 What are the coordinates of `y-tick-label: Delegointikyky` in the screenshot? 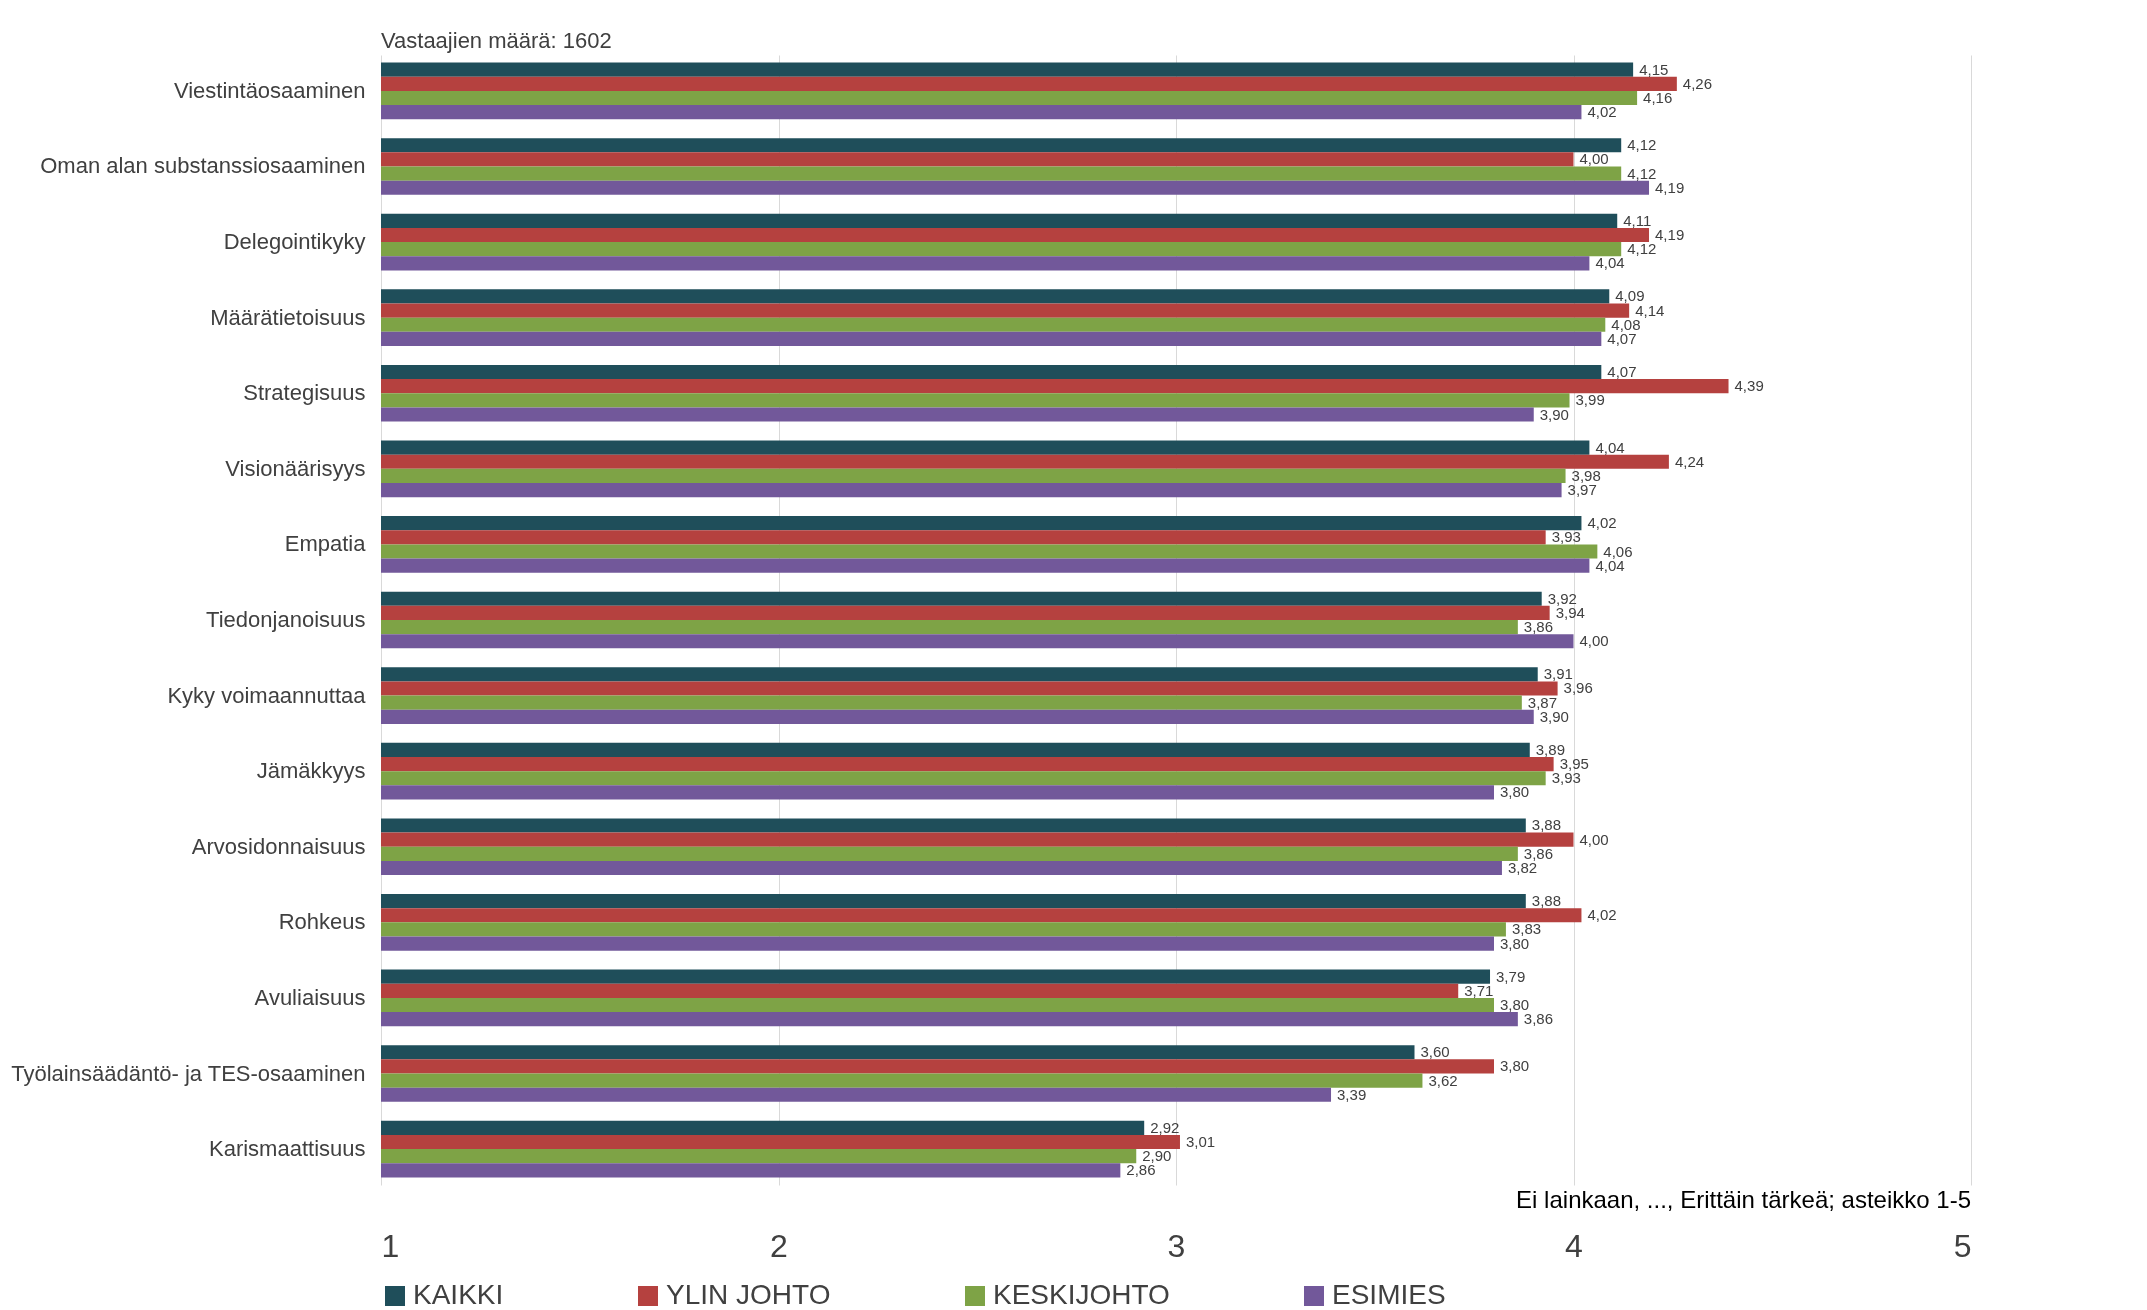 It's located at (294, 242).